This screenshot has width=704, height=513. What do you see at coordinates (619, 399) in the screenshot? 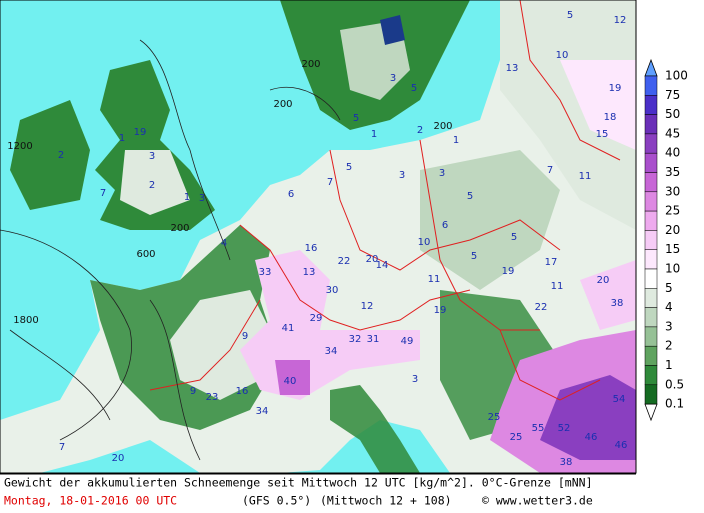
I see `snow-label: 54` at bounding box center [619, 399].